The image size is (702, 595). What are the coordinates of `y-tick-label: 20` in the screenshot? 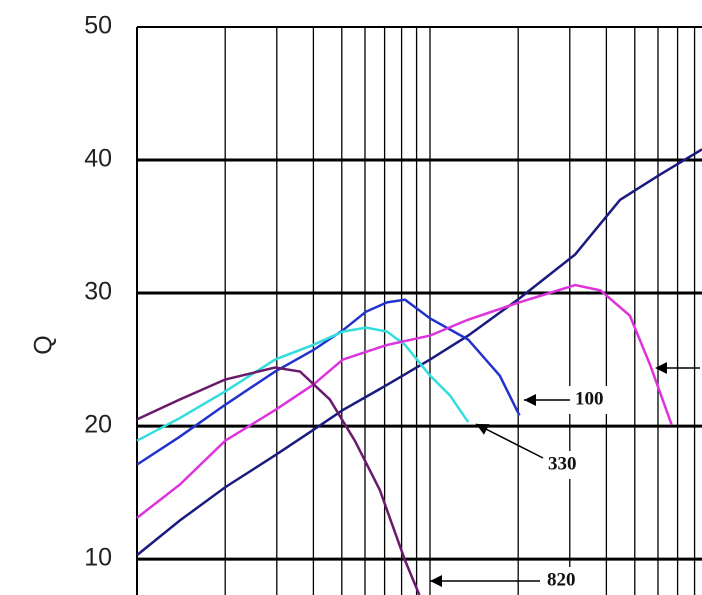 It's located at (98, 425).